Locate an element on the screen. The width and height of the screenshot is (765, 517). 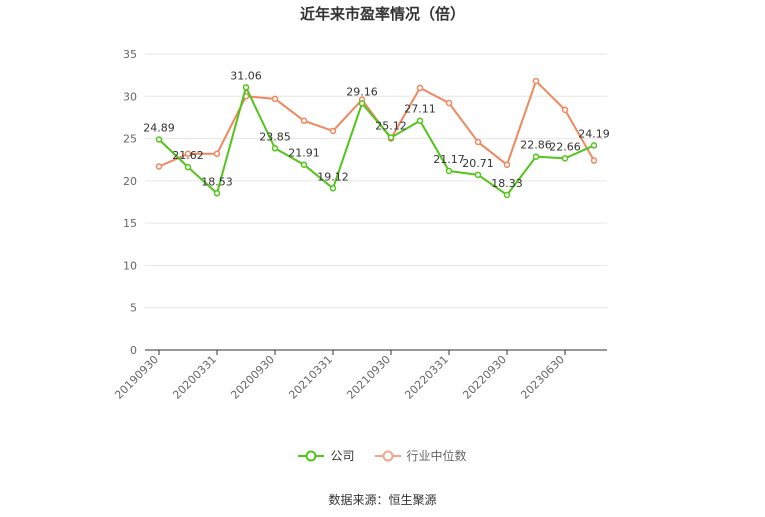
legend-industry-label: 行业中位数 is located at coordinates (436, 456).